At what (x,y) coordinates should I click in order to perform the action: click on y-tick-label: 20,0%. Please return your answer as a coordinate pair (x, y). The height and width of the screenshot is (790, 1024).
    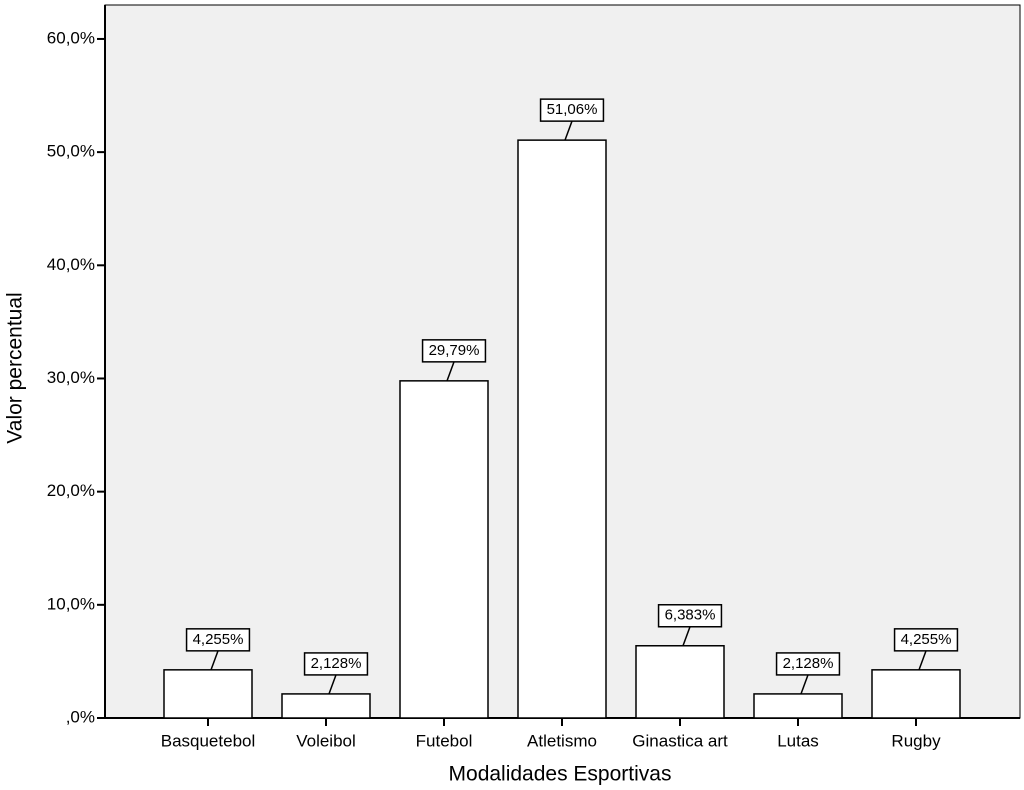
    Looking at the image, I should click on (71, 490).